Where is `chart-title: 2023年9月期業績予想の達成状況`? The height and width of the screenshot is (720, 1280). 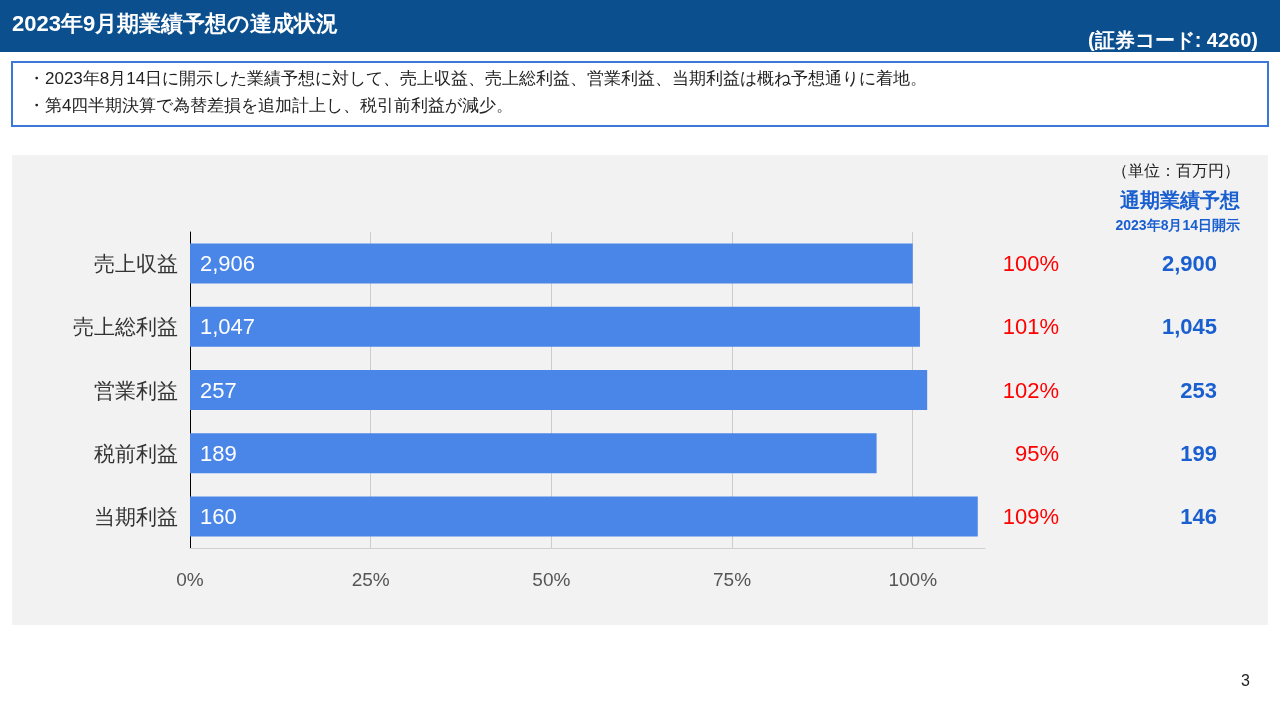 chart-title: 2023年9月期業績予想の達成状況 is located at coordinates (175, 23).